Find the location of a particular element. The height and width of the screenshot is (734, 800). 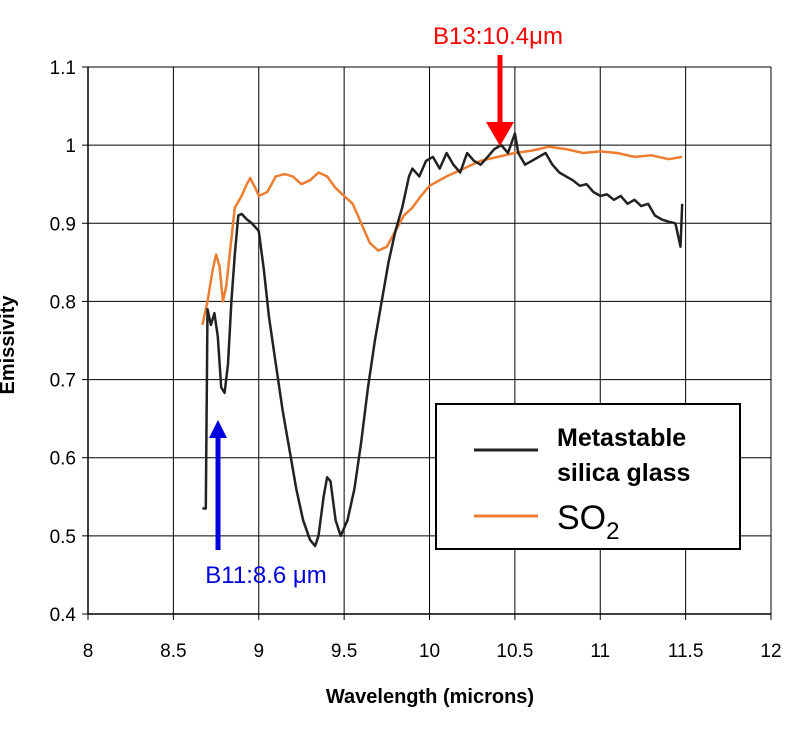

b13-annotation: B13:10.4μm is located at coordinates (498, 84).